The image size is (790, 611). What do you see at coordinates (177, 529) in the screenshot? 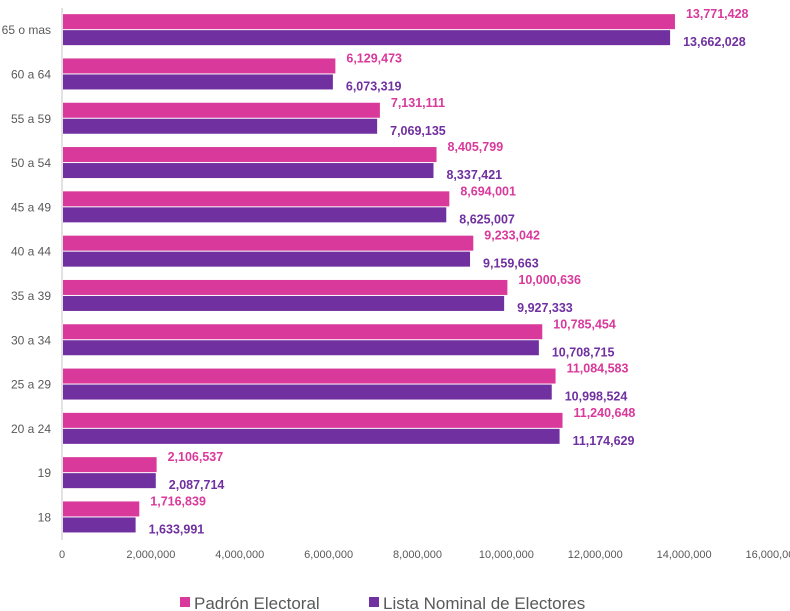
I see `data-label-lista: 1,633,991` at bounding box center [177, 529].